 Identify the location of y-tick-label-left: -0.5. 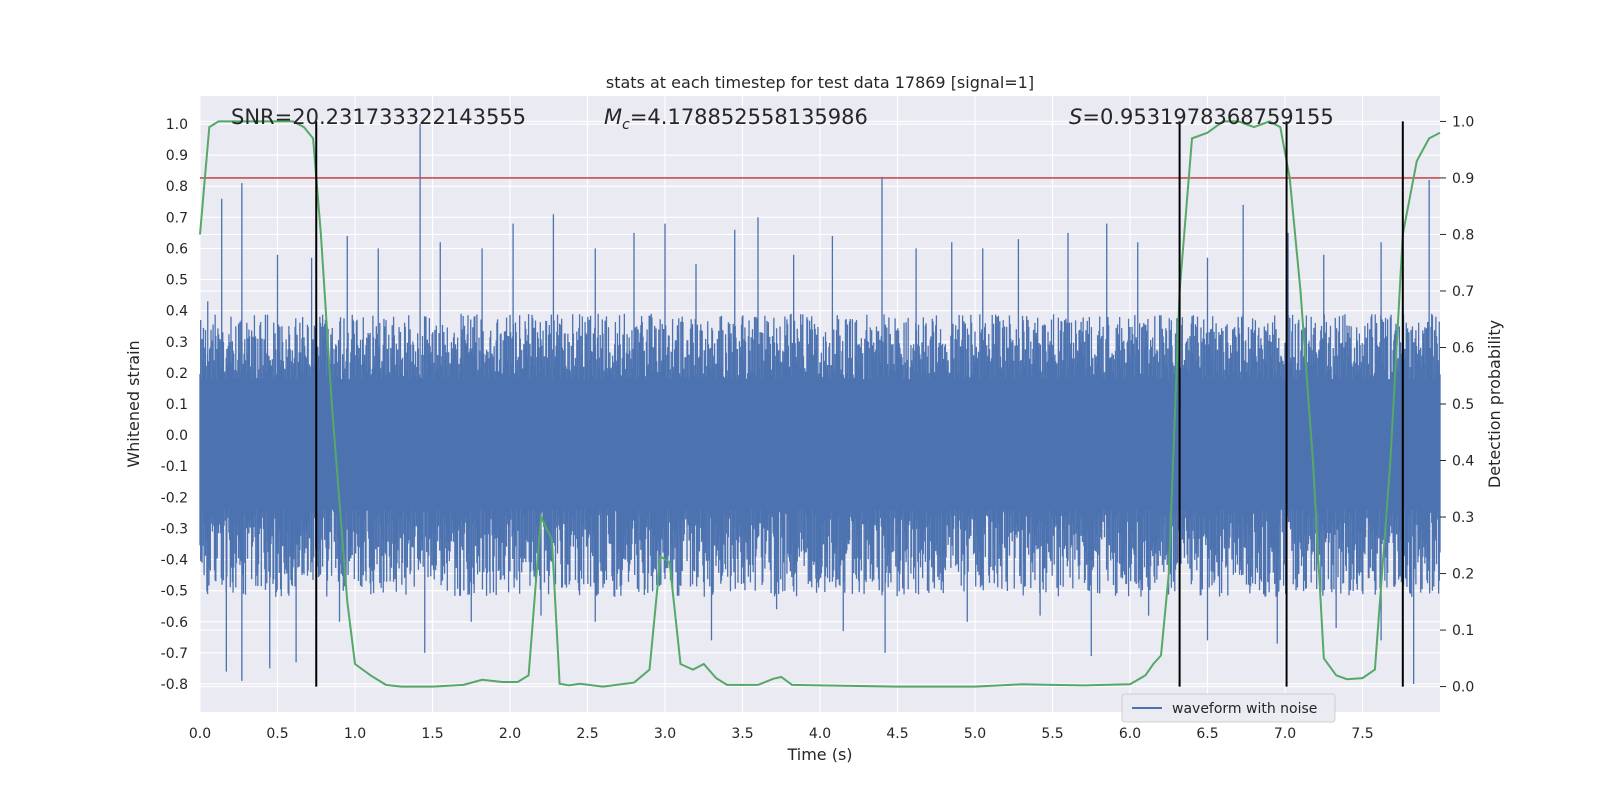
(174, 592).